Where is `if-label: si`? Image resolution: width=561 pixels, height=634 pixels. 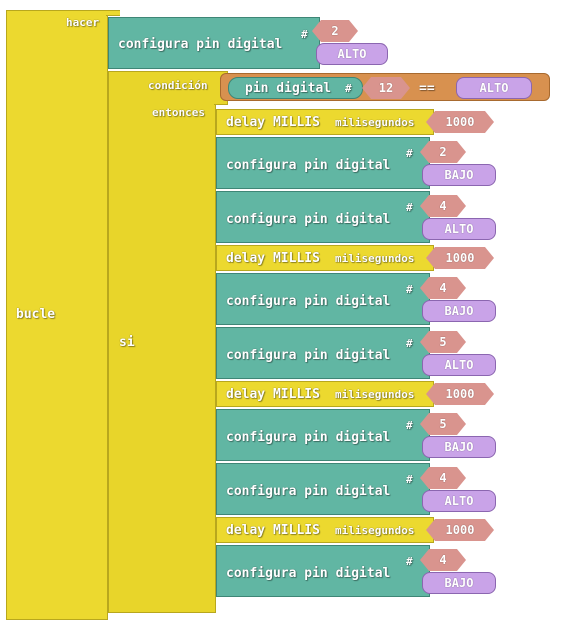 if-label: si is located at coordinates (127, 342).